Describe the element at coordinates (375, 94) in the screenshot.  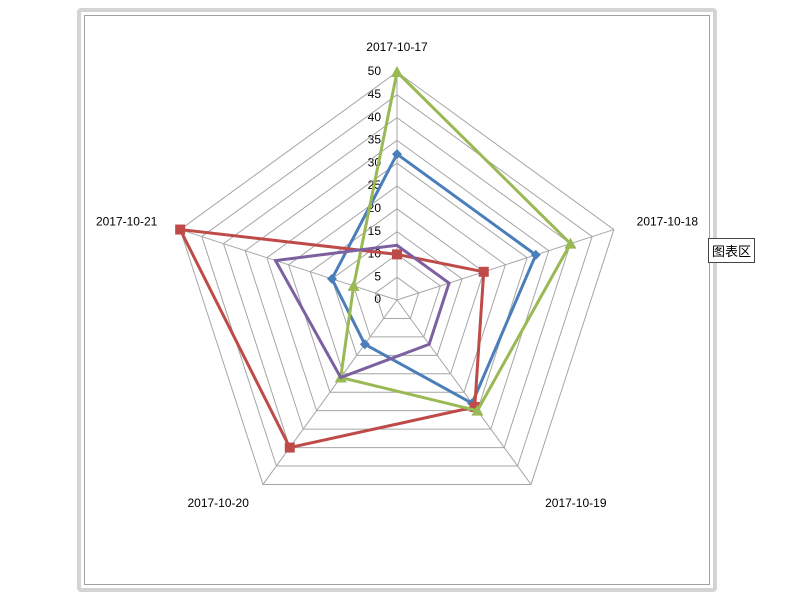
I see `r-tick-label: 45` at that location.